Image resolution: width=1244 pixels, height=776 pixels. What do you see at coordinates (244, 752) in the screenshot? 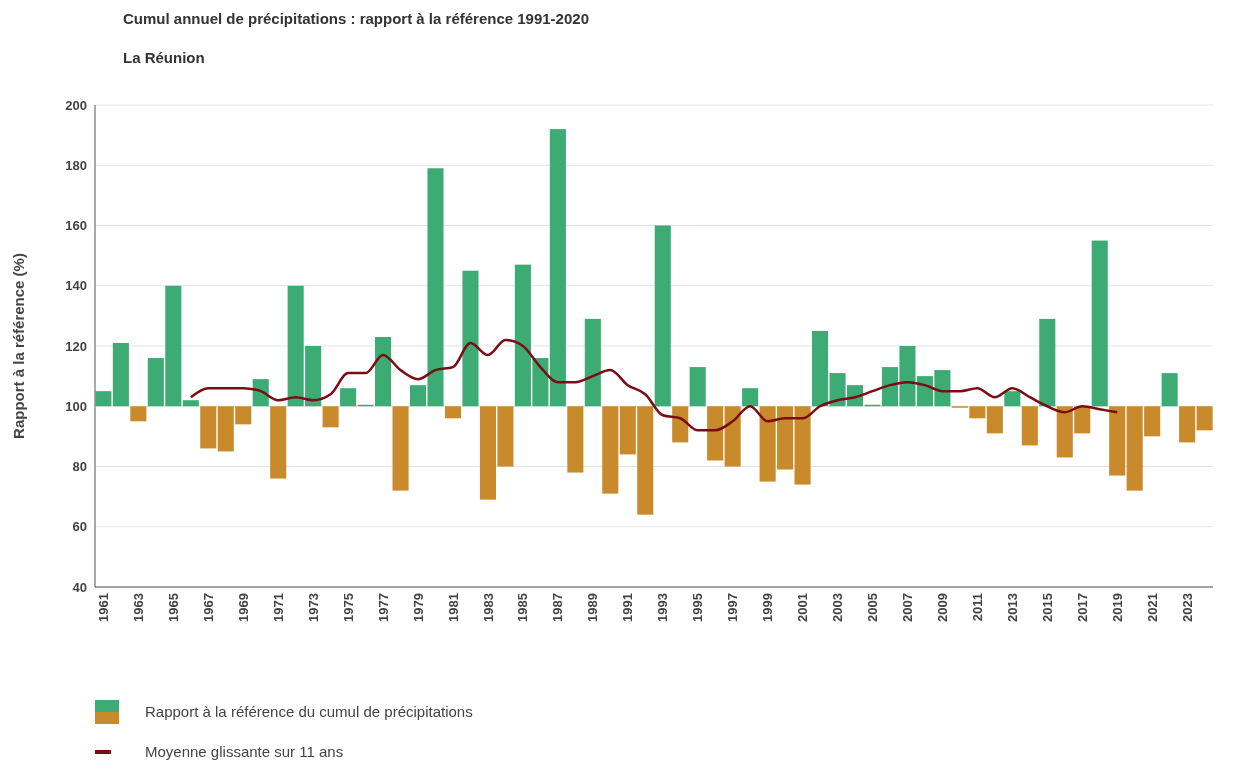
I see `legend-label: Moyenne glissante sur 11 ans` at bounding box center [244, 752].